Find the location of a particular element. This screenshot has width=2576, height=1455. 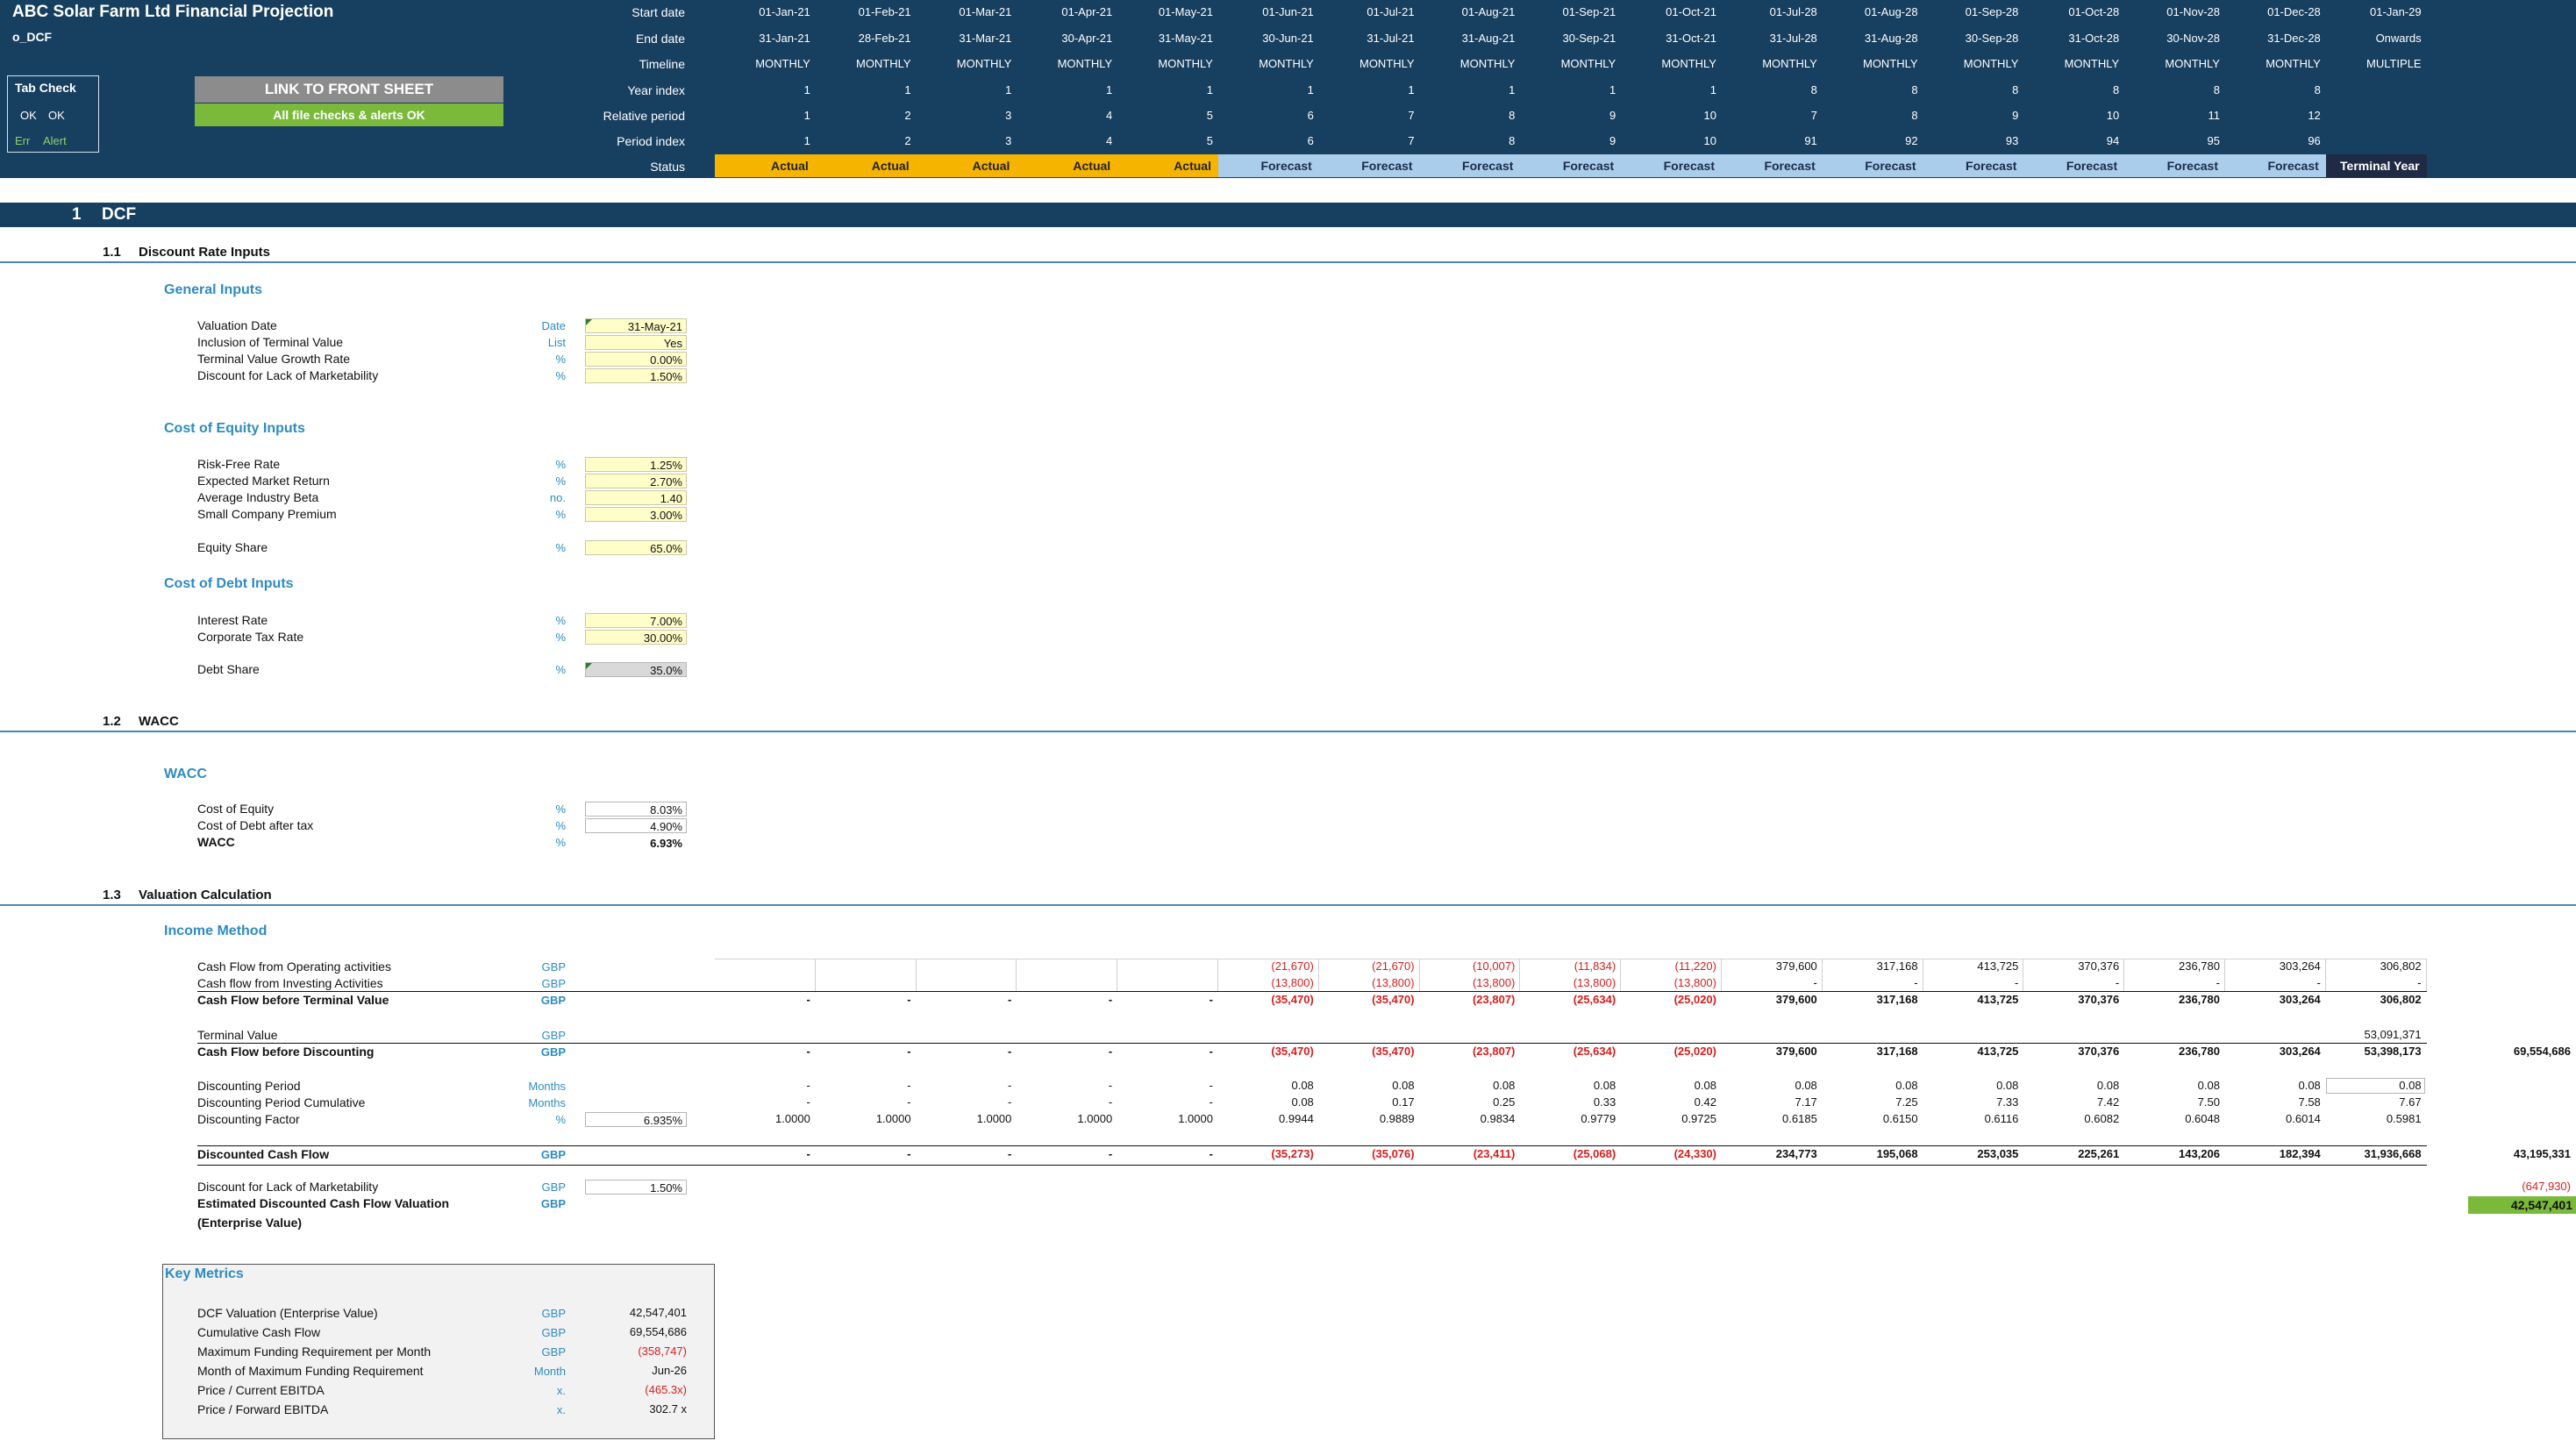

general-input-3: 1.50% is located at coordinates (636, 375).